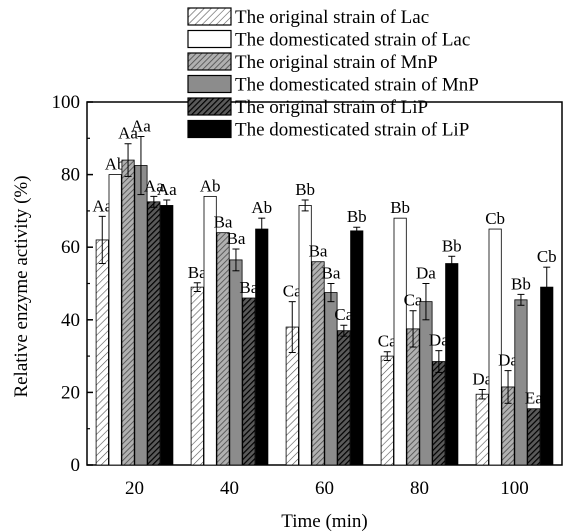 This screenshot has width=569, height=532. Describe the element at coordinates (331, 107) in the screenshot. I see `legend-label: The original strain of LiP` at that location.